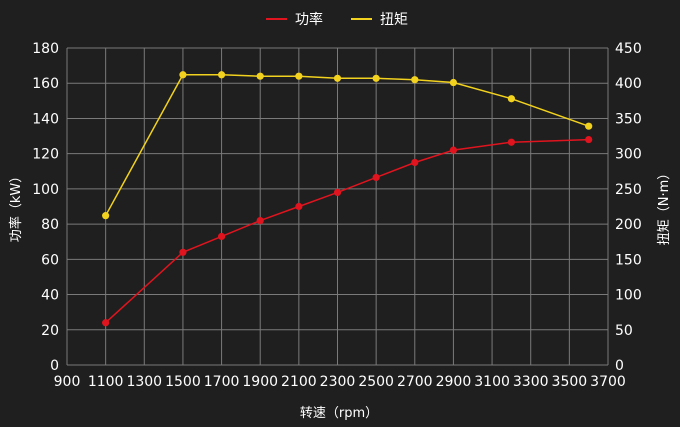 The image size is (680, 427). Describe the element at coordinates (45, 190) in the screenshot. I see `y-left-tick-label: 100` at that location.